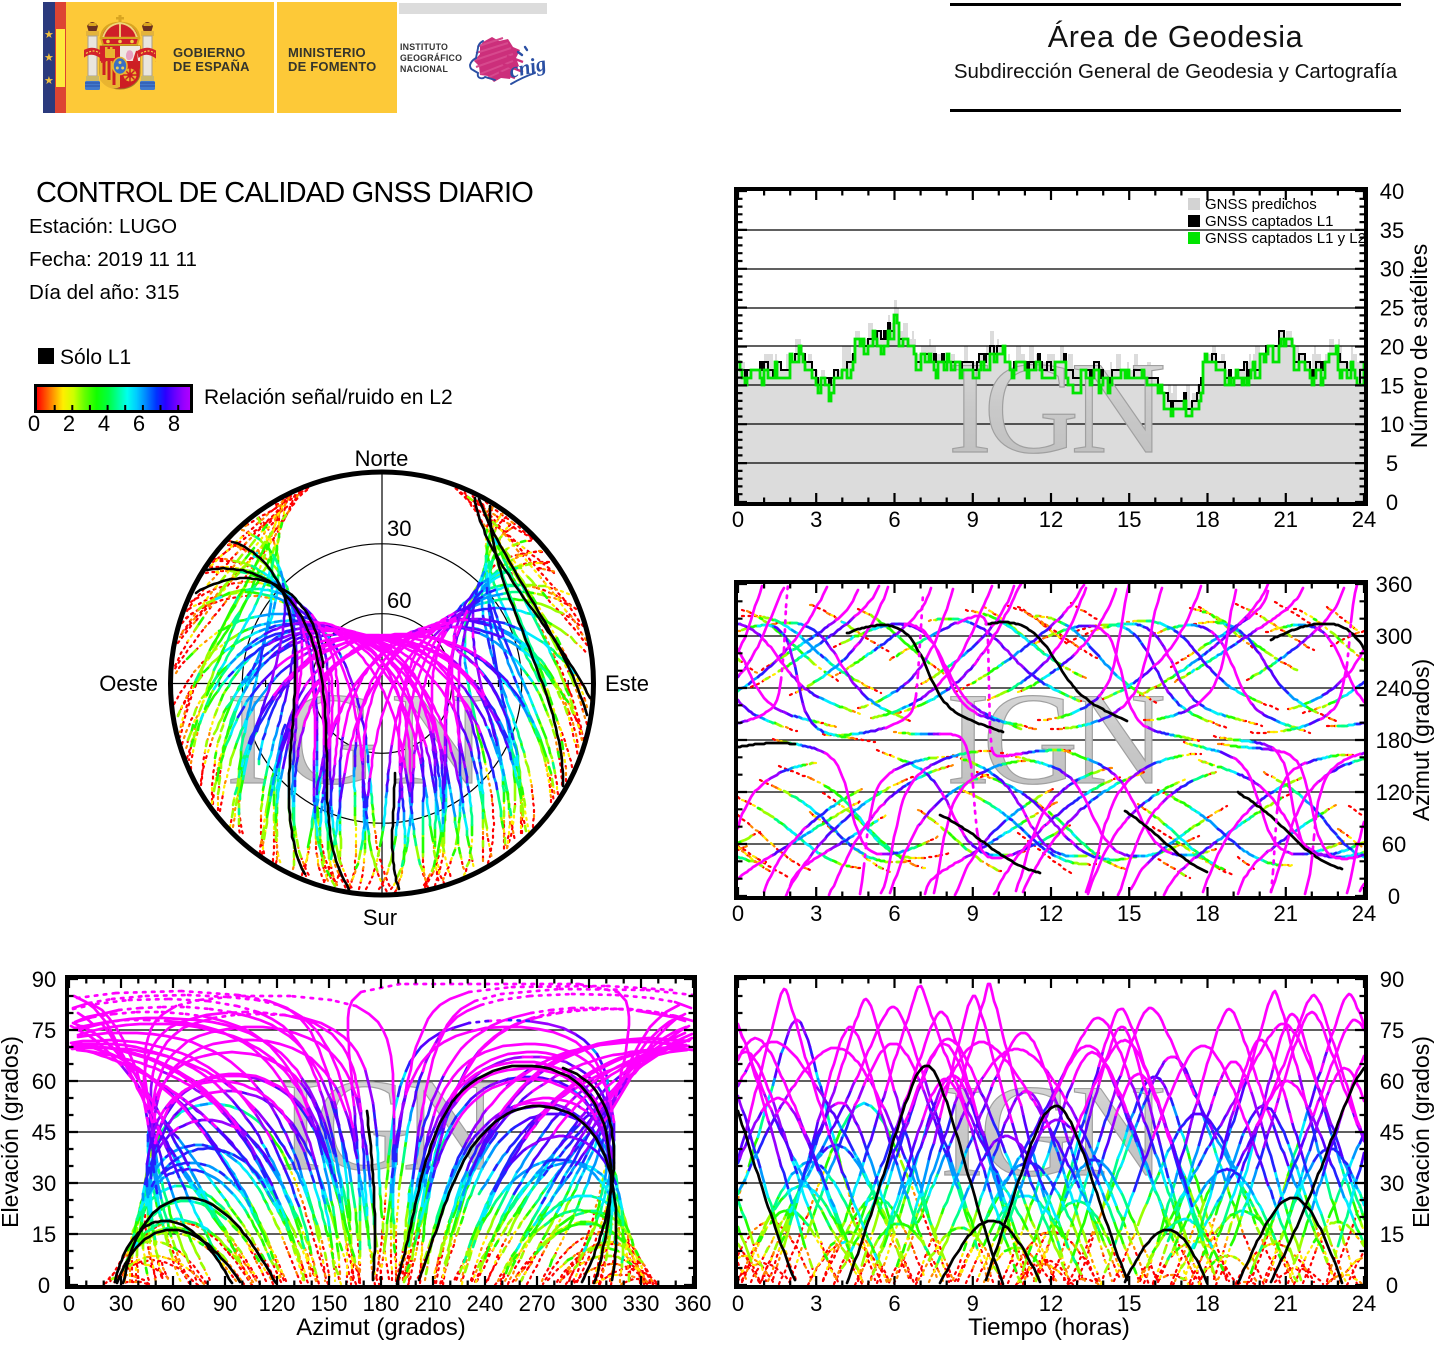 Image resolution: width=1445 pixels, height=1350 pixels. Describe the element at coordinates (1392, 230) in the screenshot. I see `svg-text: 35` at that location.